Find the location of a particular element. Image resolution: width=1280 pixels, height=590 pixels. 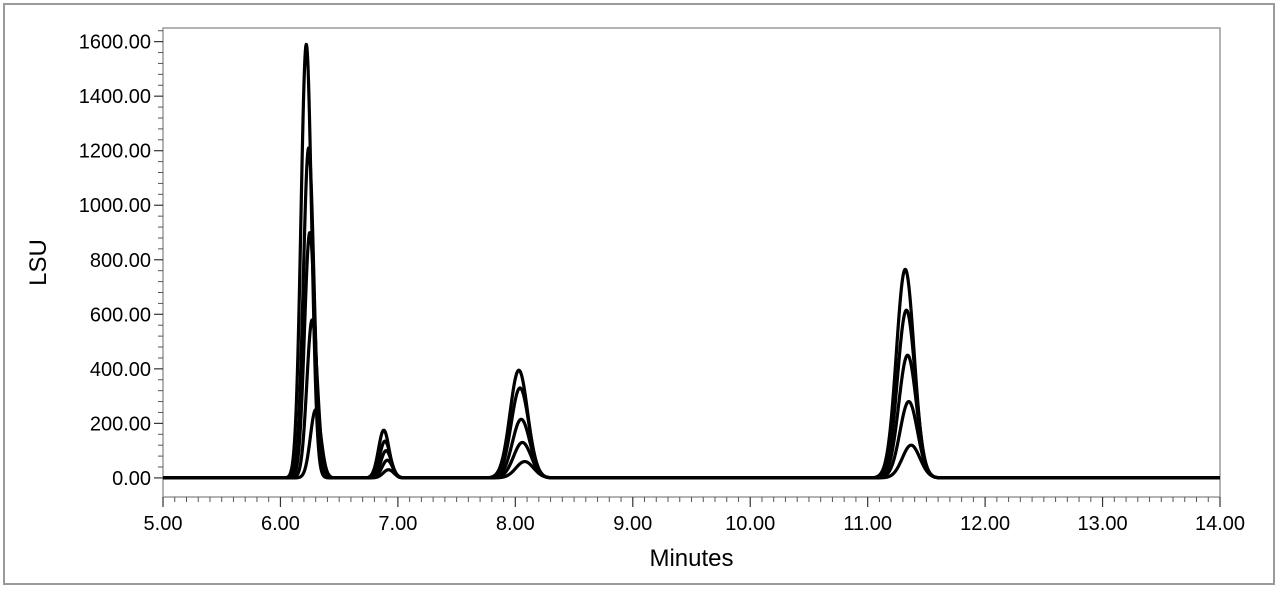

x-tick-label: 8.00 is located at coordinates (515, 524).